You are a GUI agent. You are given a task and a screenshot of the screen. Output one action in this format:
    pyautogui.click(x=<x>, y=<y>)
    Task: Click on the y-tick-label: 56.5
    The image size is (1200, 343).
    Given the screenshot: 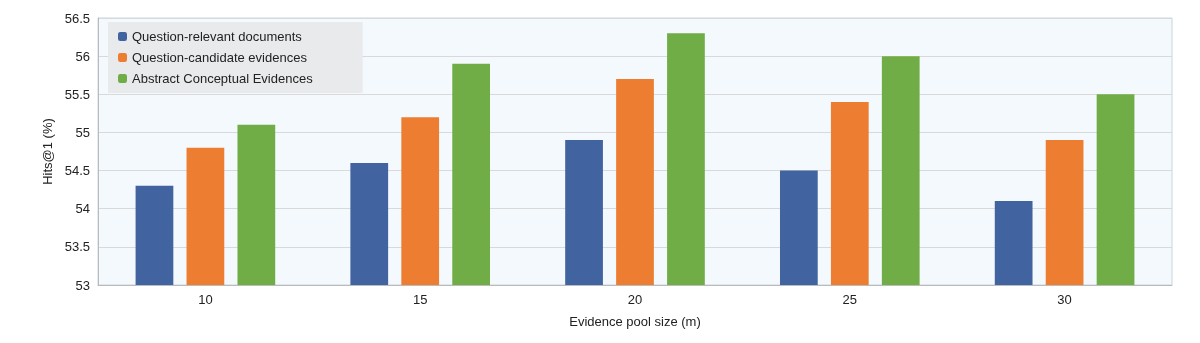 What is the action you would take?
    pyautogui.click(x=77, y=18)
    